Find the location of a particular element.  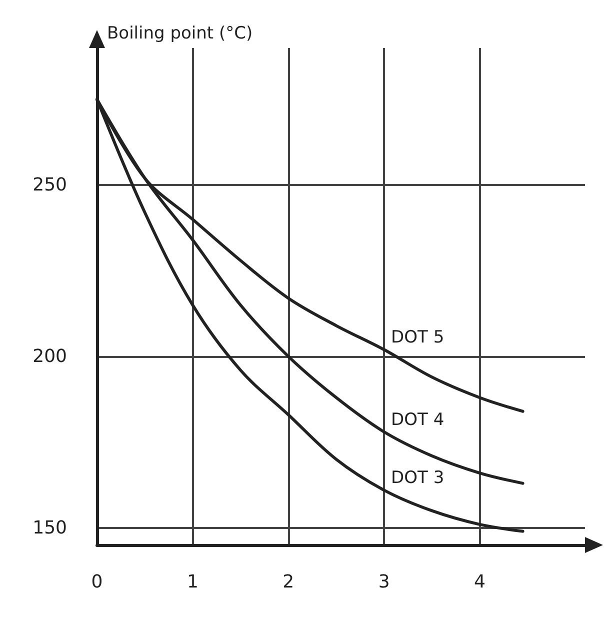

x-tick-label: 4 is located at coordinates (480, 582).